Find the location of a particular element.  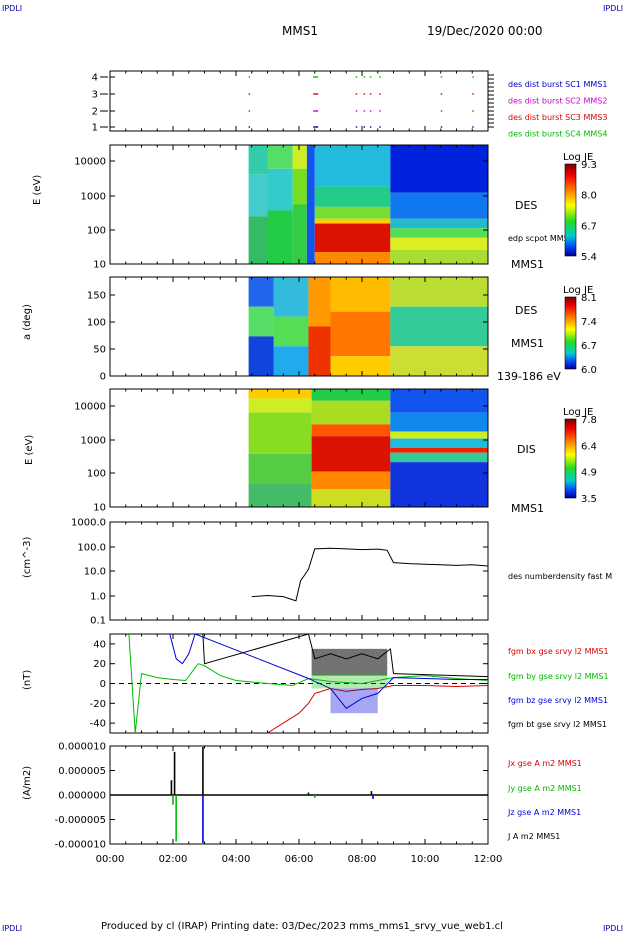

legend-entry: fgm by gse srvy l2 MMS1 is located at coordinates (558, 676).